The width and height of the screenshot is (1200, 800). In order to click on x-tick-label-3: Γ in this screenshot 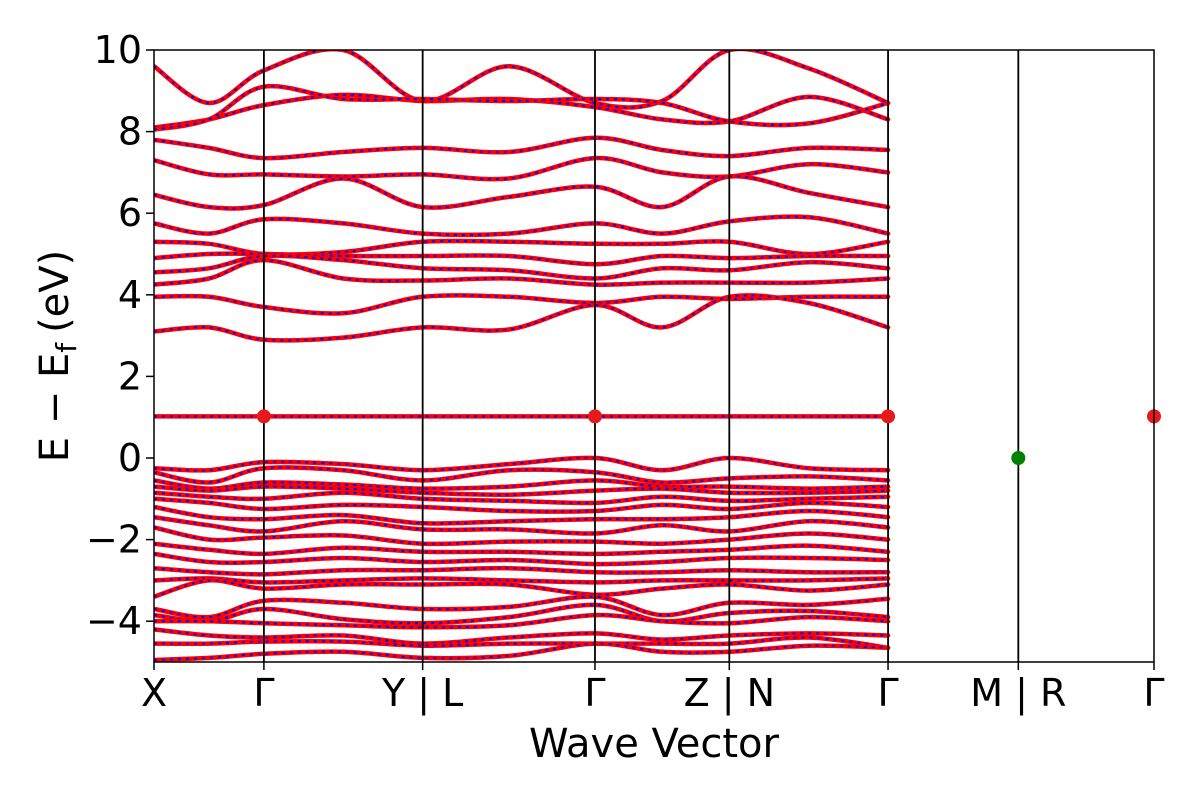, I will do `click(594, 693)`.